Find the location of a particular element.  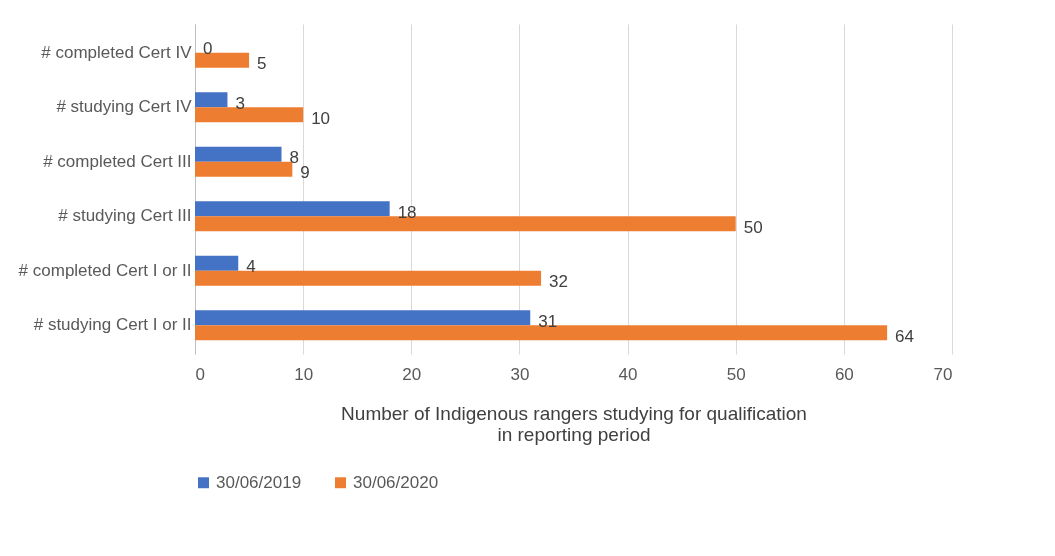

x-tick-label: 10 is located at coordinates (304, 374).